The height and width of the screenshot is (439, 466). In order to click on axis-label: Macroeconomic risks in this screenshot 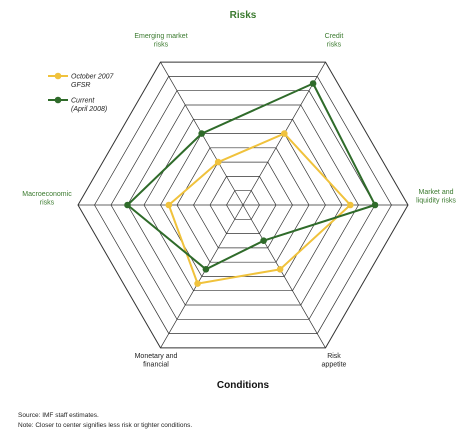, I will do `click(47, 199)`.